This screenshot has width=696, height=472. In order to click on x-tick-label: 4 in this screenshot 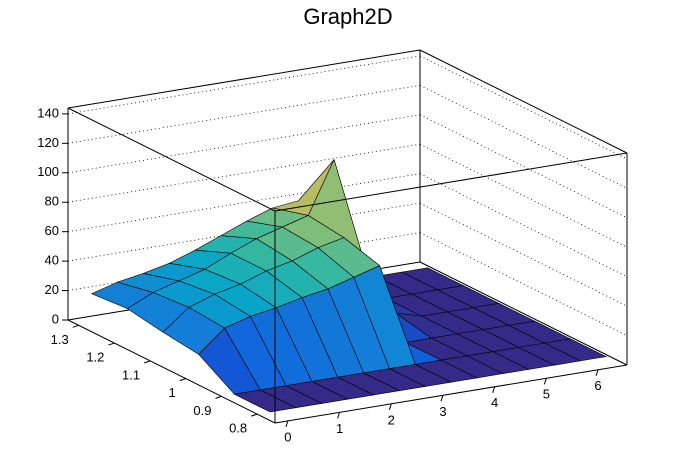, I will do `click(494, 402)`.